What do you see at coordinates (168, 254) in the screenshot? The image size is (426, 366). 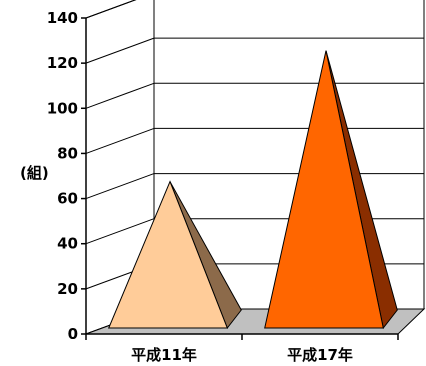 I see `pyramid-front-face` at bounding box center [168, 254].